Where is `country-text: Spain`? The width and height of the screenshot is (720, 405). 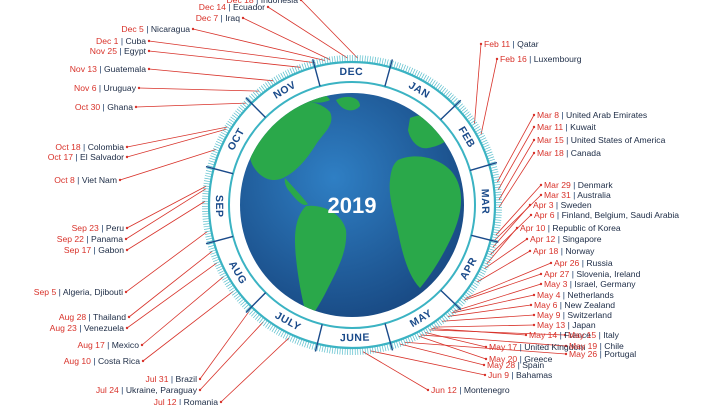 country-text: Spain is located at coordinates (533, 365).